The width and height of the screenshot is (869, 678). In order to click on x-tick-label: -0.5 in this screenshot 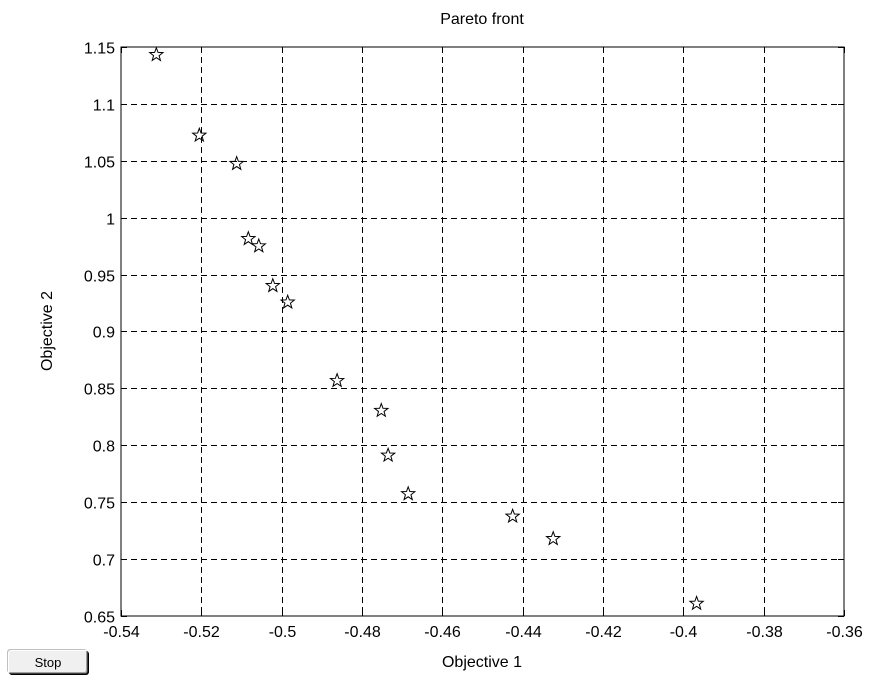, I will do `click(283, 632)`.